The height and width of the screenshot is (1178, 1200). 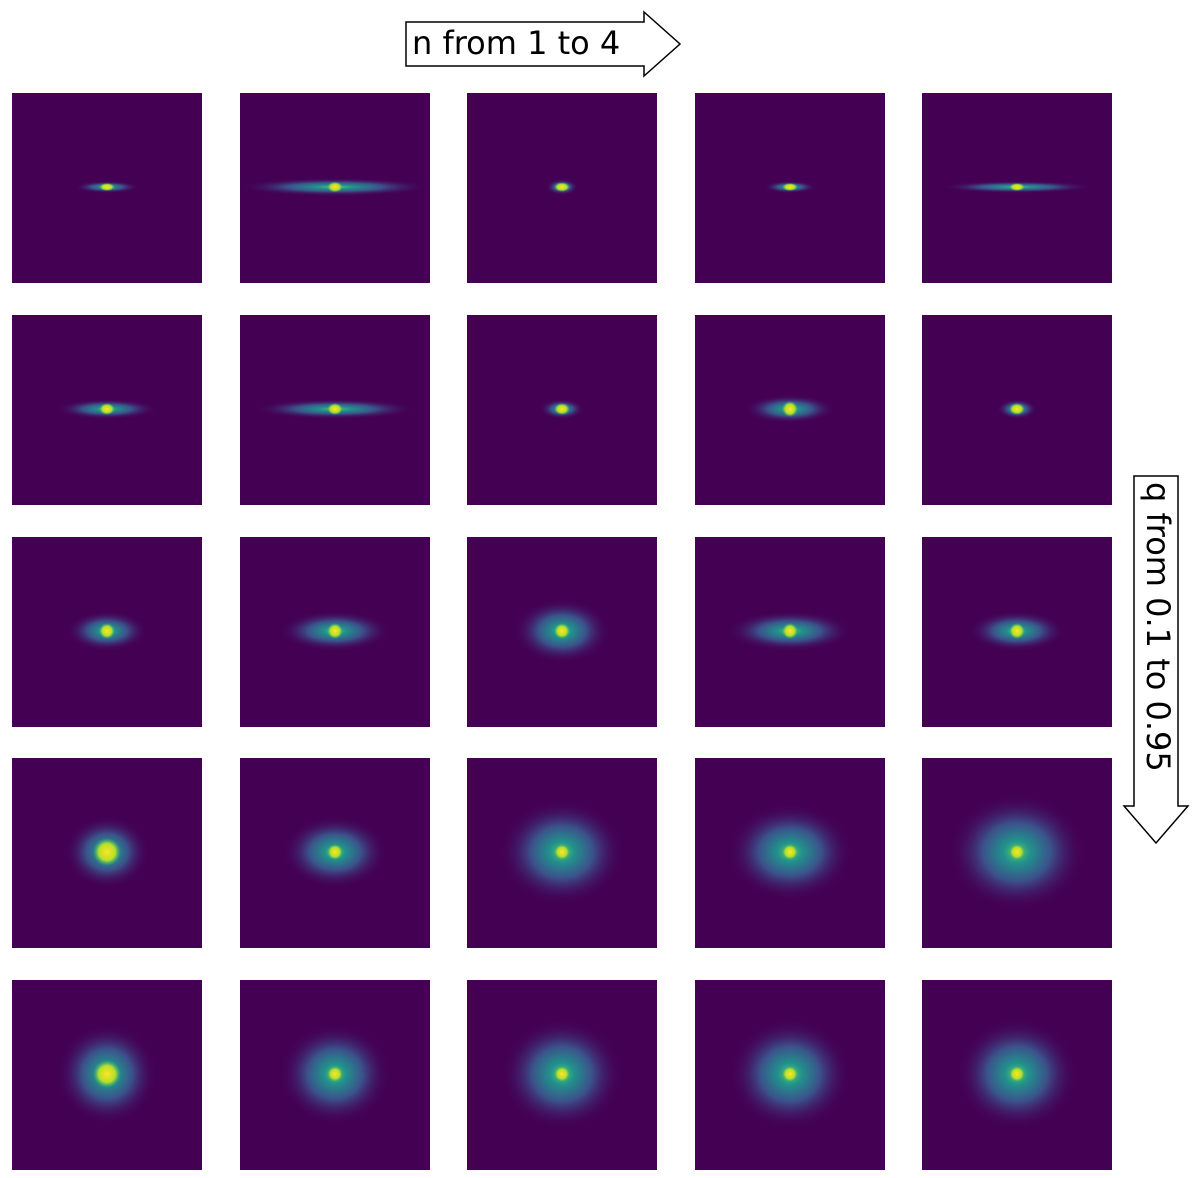 What do you see at coordinates (1158, 627) in the screenshot?
I see `row-label: q from 0.1 to 0.95` at bounding box center [1158, 627].